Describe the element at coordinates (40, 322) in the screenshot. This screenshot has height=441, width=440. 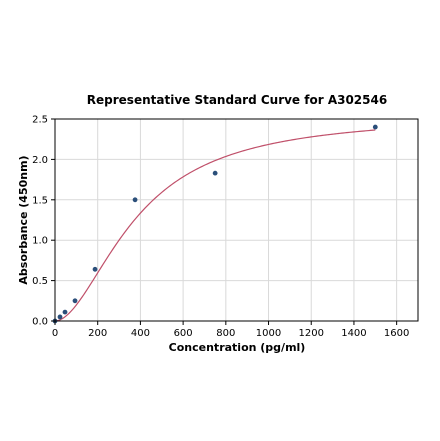
I see `y-tick-label: 0.0` at that location.